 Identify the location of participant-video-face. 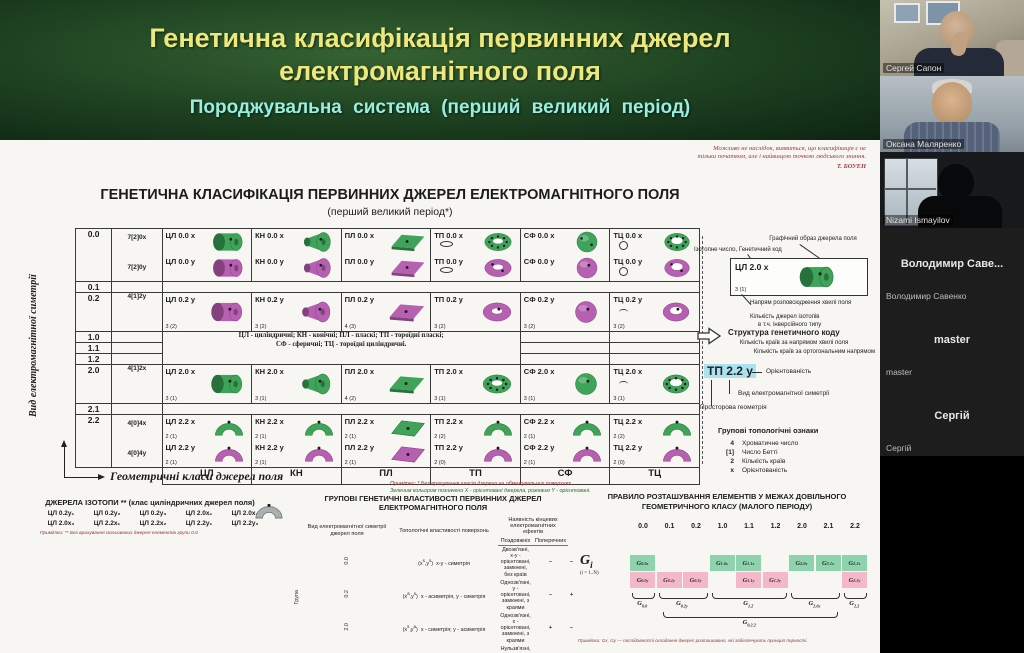
(952, 103).